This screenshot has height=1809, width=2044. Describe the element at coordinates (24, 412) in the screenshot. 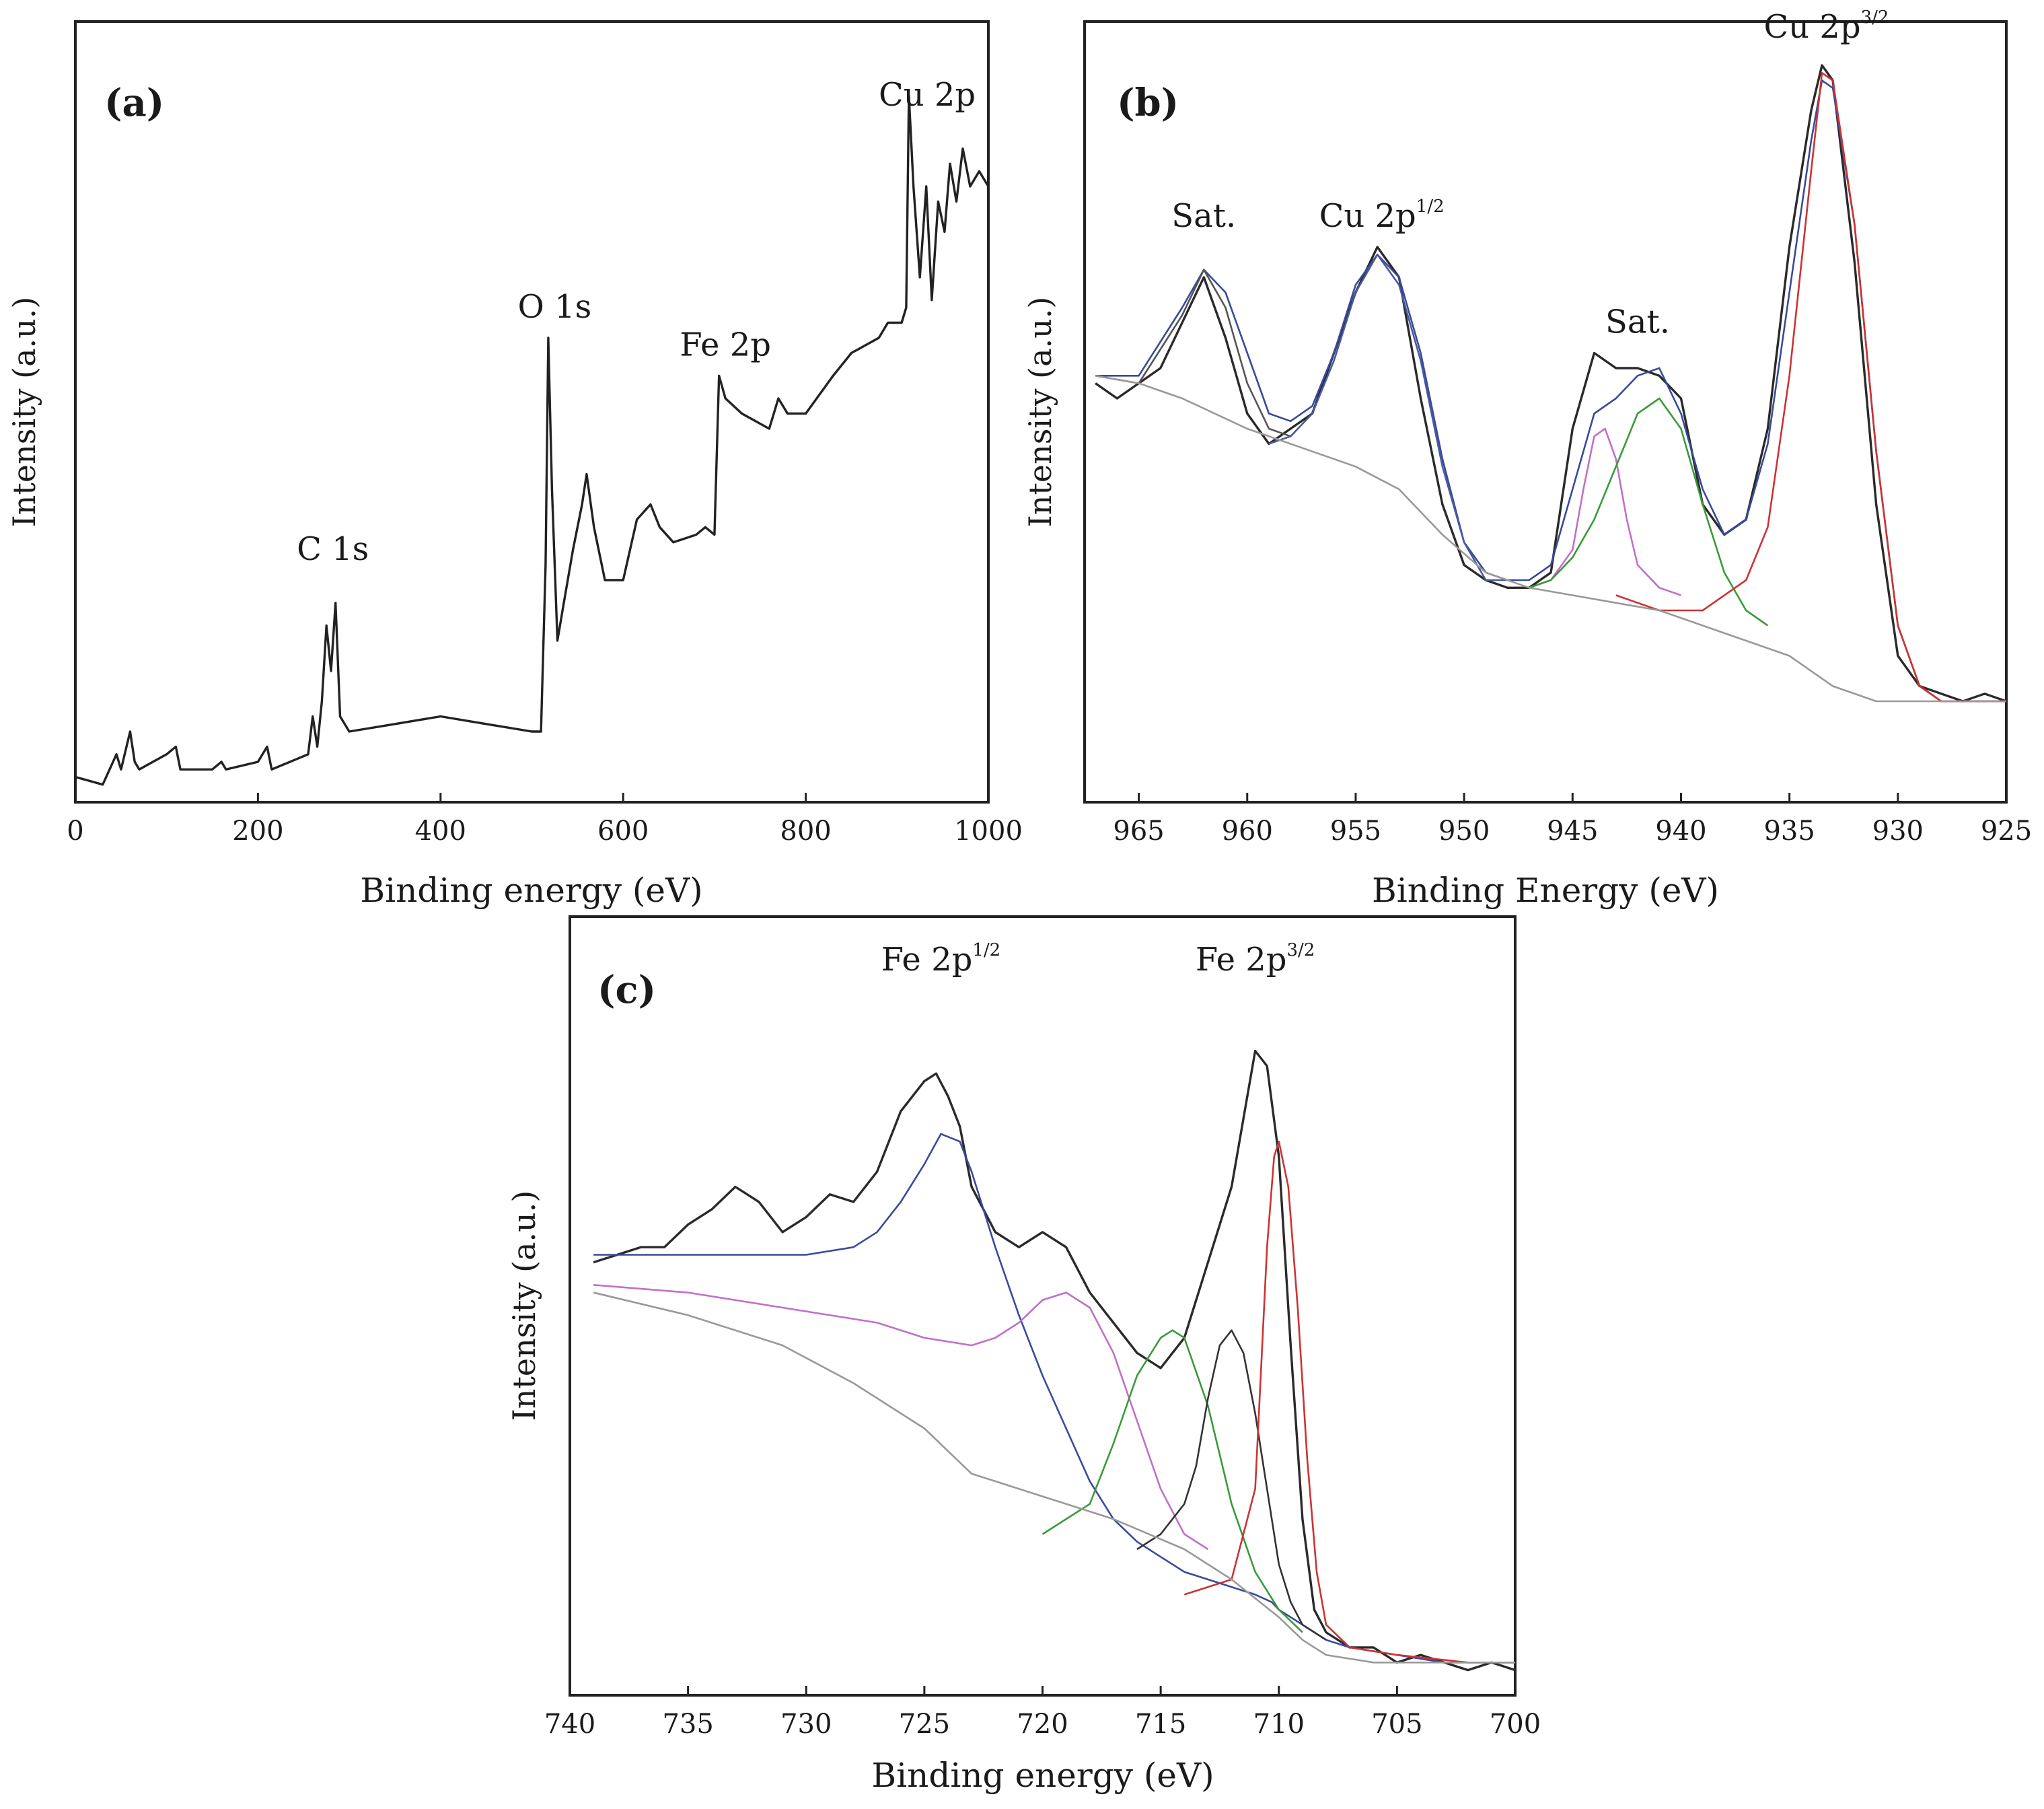

I see `panel-a-y-axis-label: Intensity (a.u.)` at that location.